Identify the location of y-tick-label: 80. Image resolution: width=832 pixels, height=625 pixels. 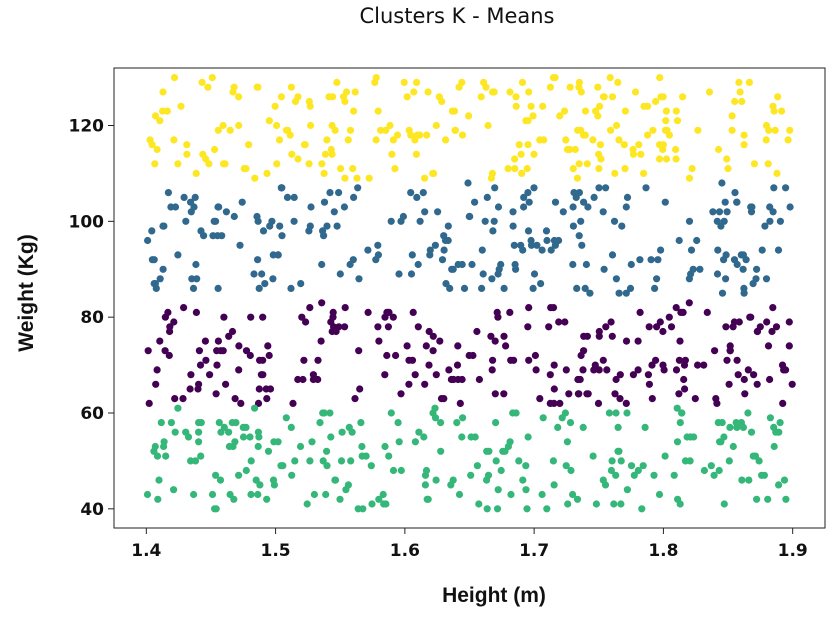
(92, 318).